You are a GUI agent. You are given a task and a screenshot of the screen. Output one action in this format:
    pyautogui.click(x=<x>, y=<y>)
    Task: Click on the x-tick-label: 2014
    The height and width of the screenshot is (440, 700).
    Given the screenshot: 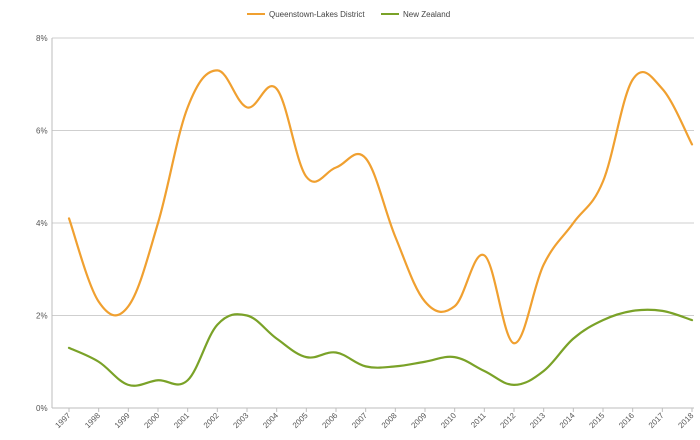 What is the action you would take?
    pyautogui.click(x=567, y=420)
    